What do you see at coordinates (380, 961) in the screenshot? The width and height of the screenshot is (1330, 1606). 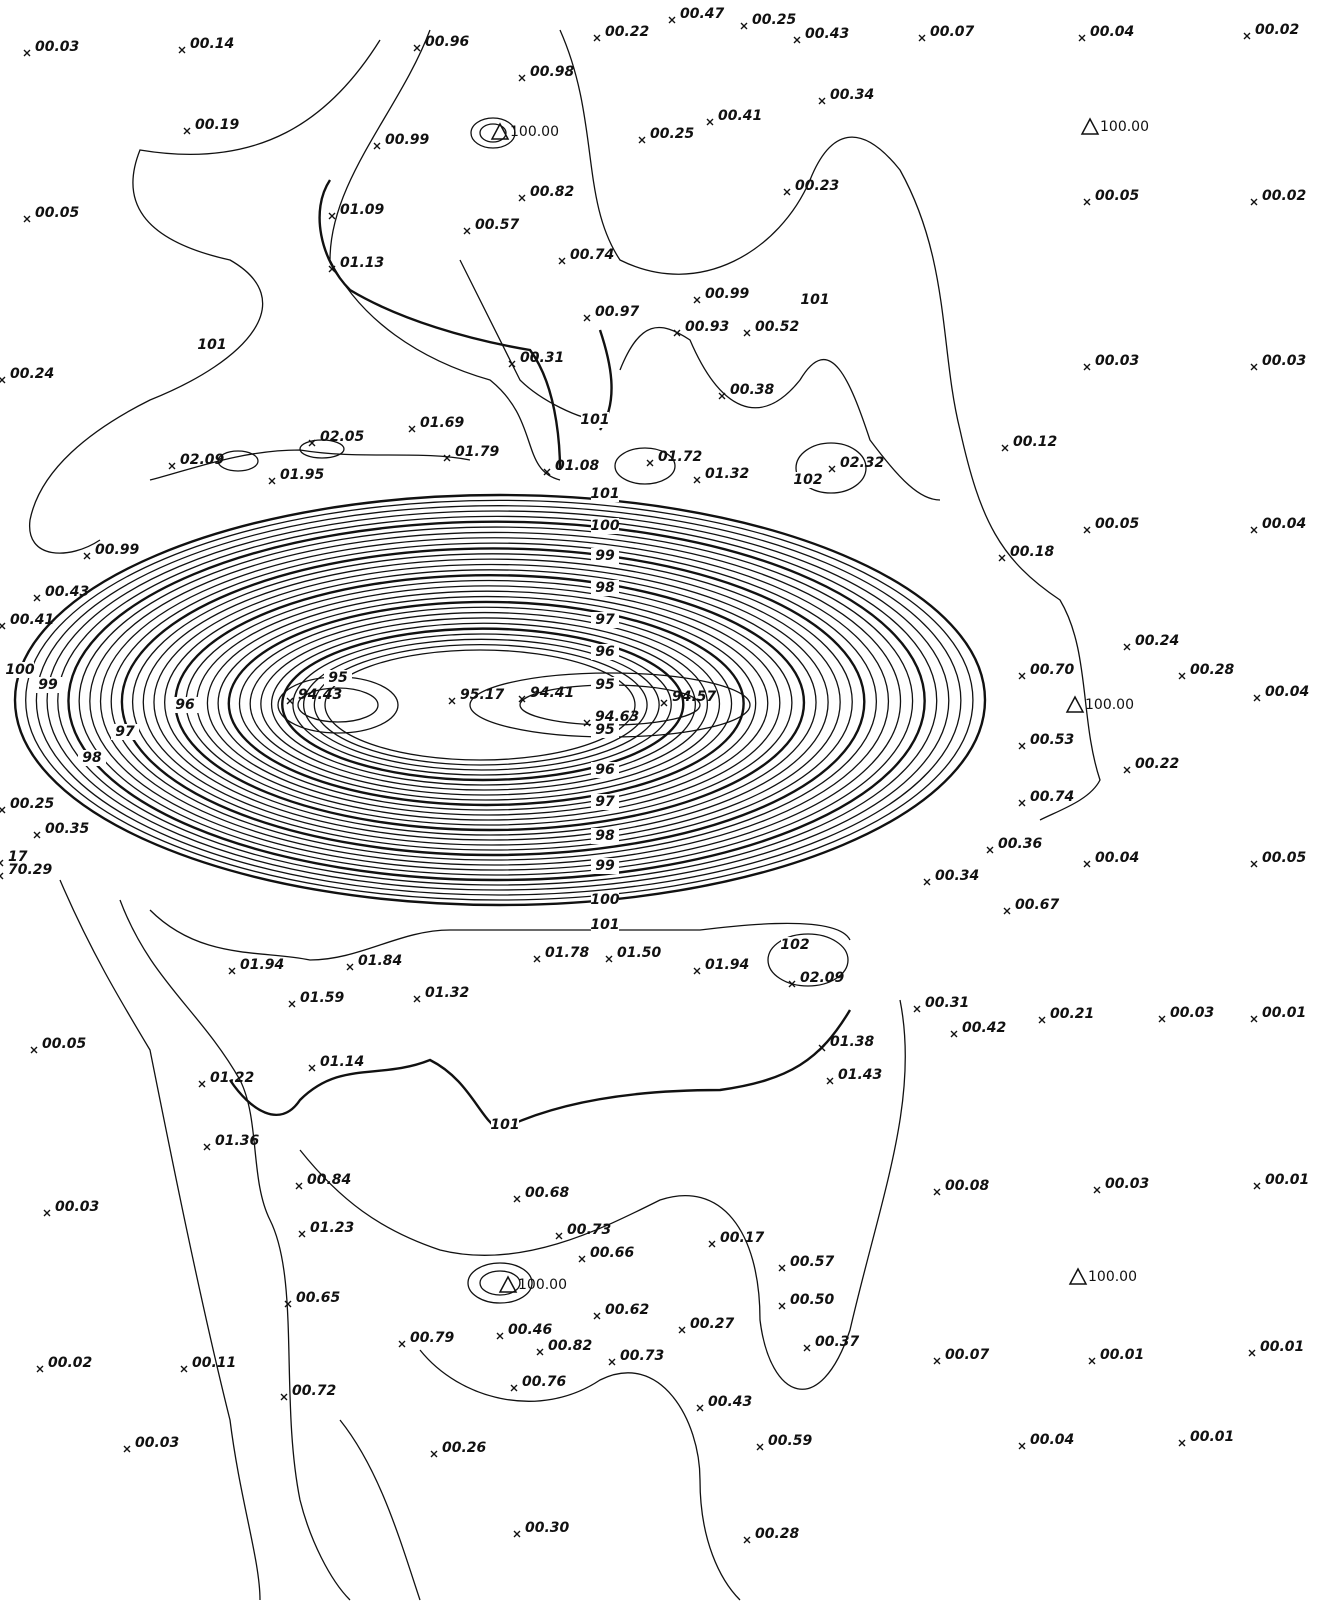 I see `spot-height-label: 01.84` at bounding box center [380, 961].